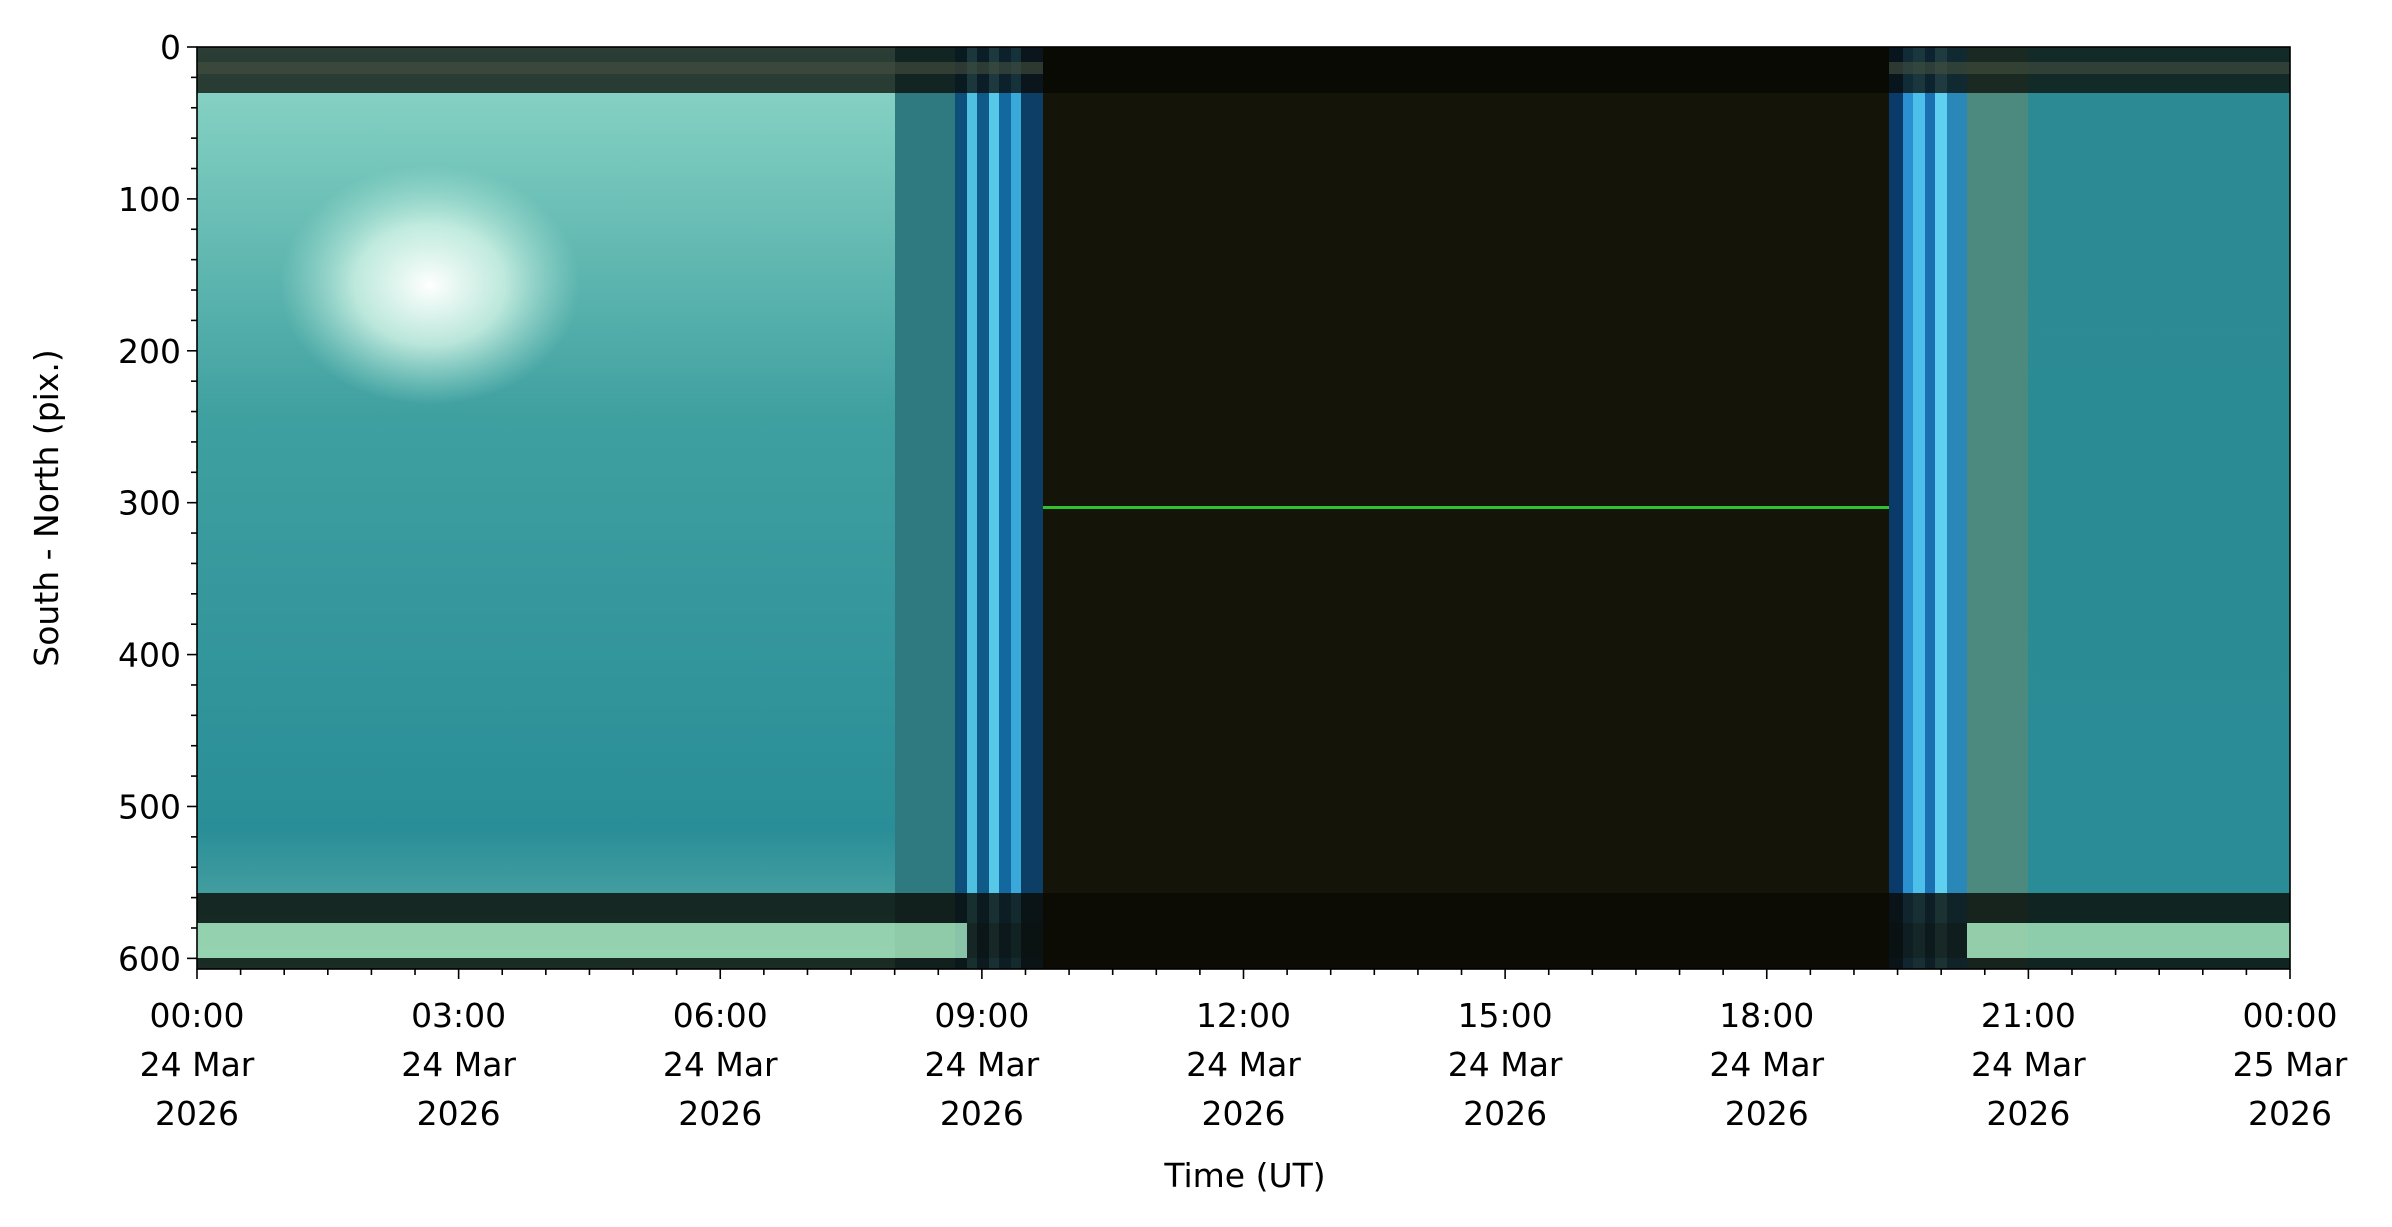  What do you see at coordinates (1766, 1064) in the screenshot?
I see `x-tick-label: 18:00 24 Mar 2026` at bounding box center [1766, 1064].